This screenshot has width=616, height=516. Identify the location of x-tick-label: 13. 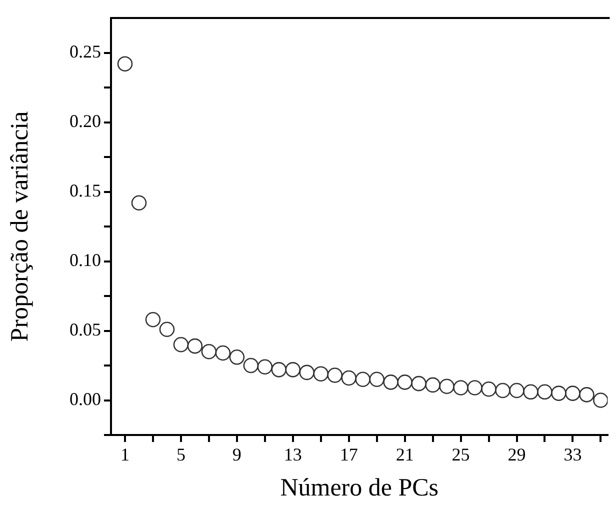
(293, 454).